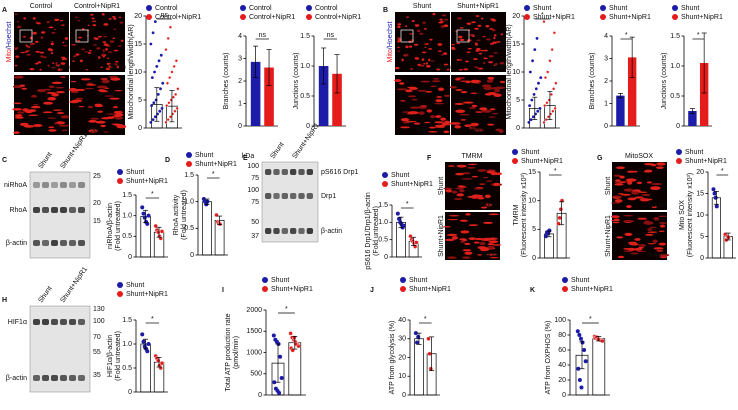 The width and height of the screenshot is (738, 410). What do you see at coordinates (560, 320) in the screenshot?
I see `y-tick-label: 100` at bounding box center [560, 320].